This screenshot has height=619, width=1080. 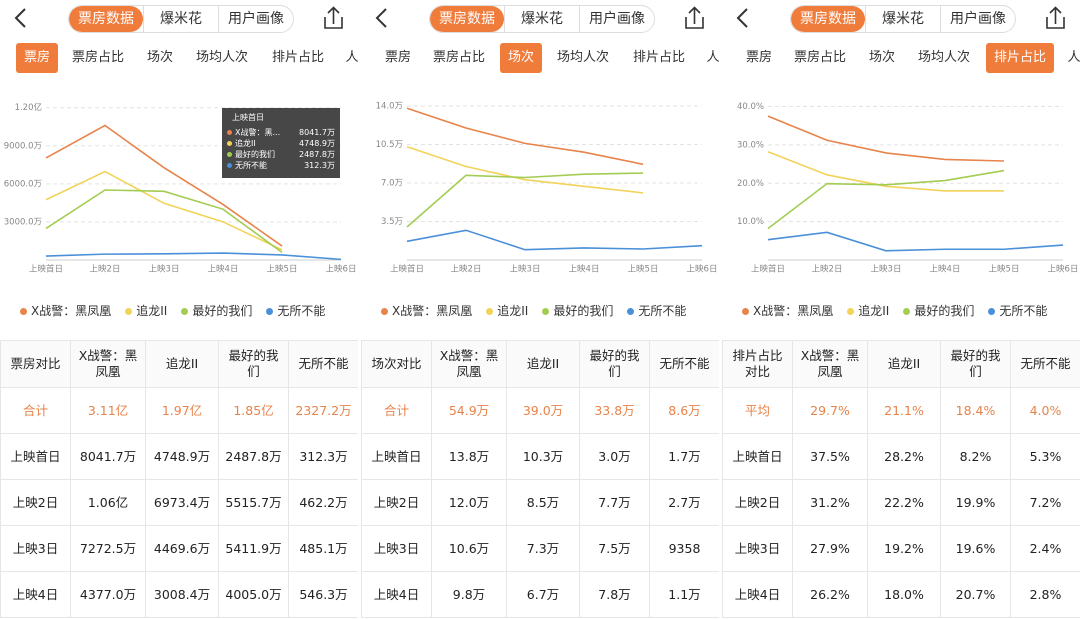 I want to click on table-row: 平均 29.7% 21.1% 18.4% 4.0%, so click(x=901, y=410).